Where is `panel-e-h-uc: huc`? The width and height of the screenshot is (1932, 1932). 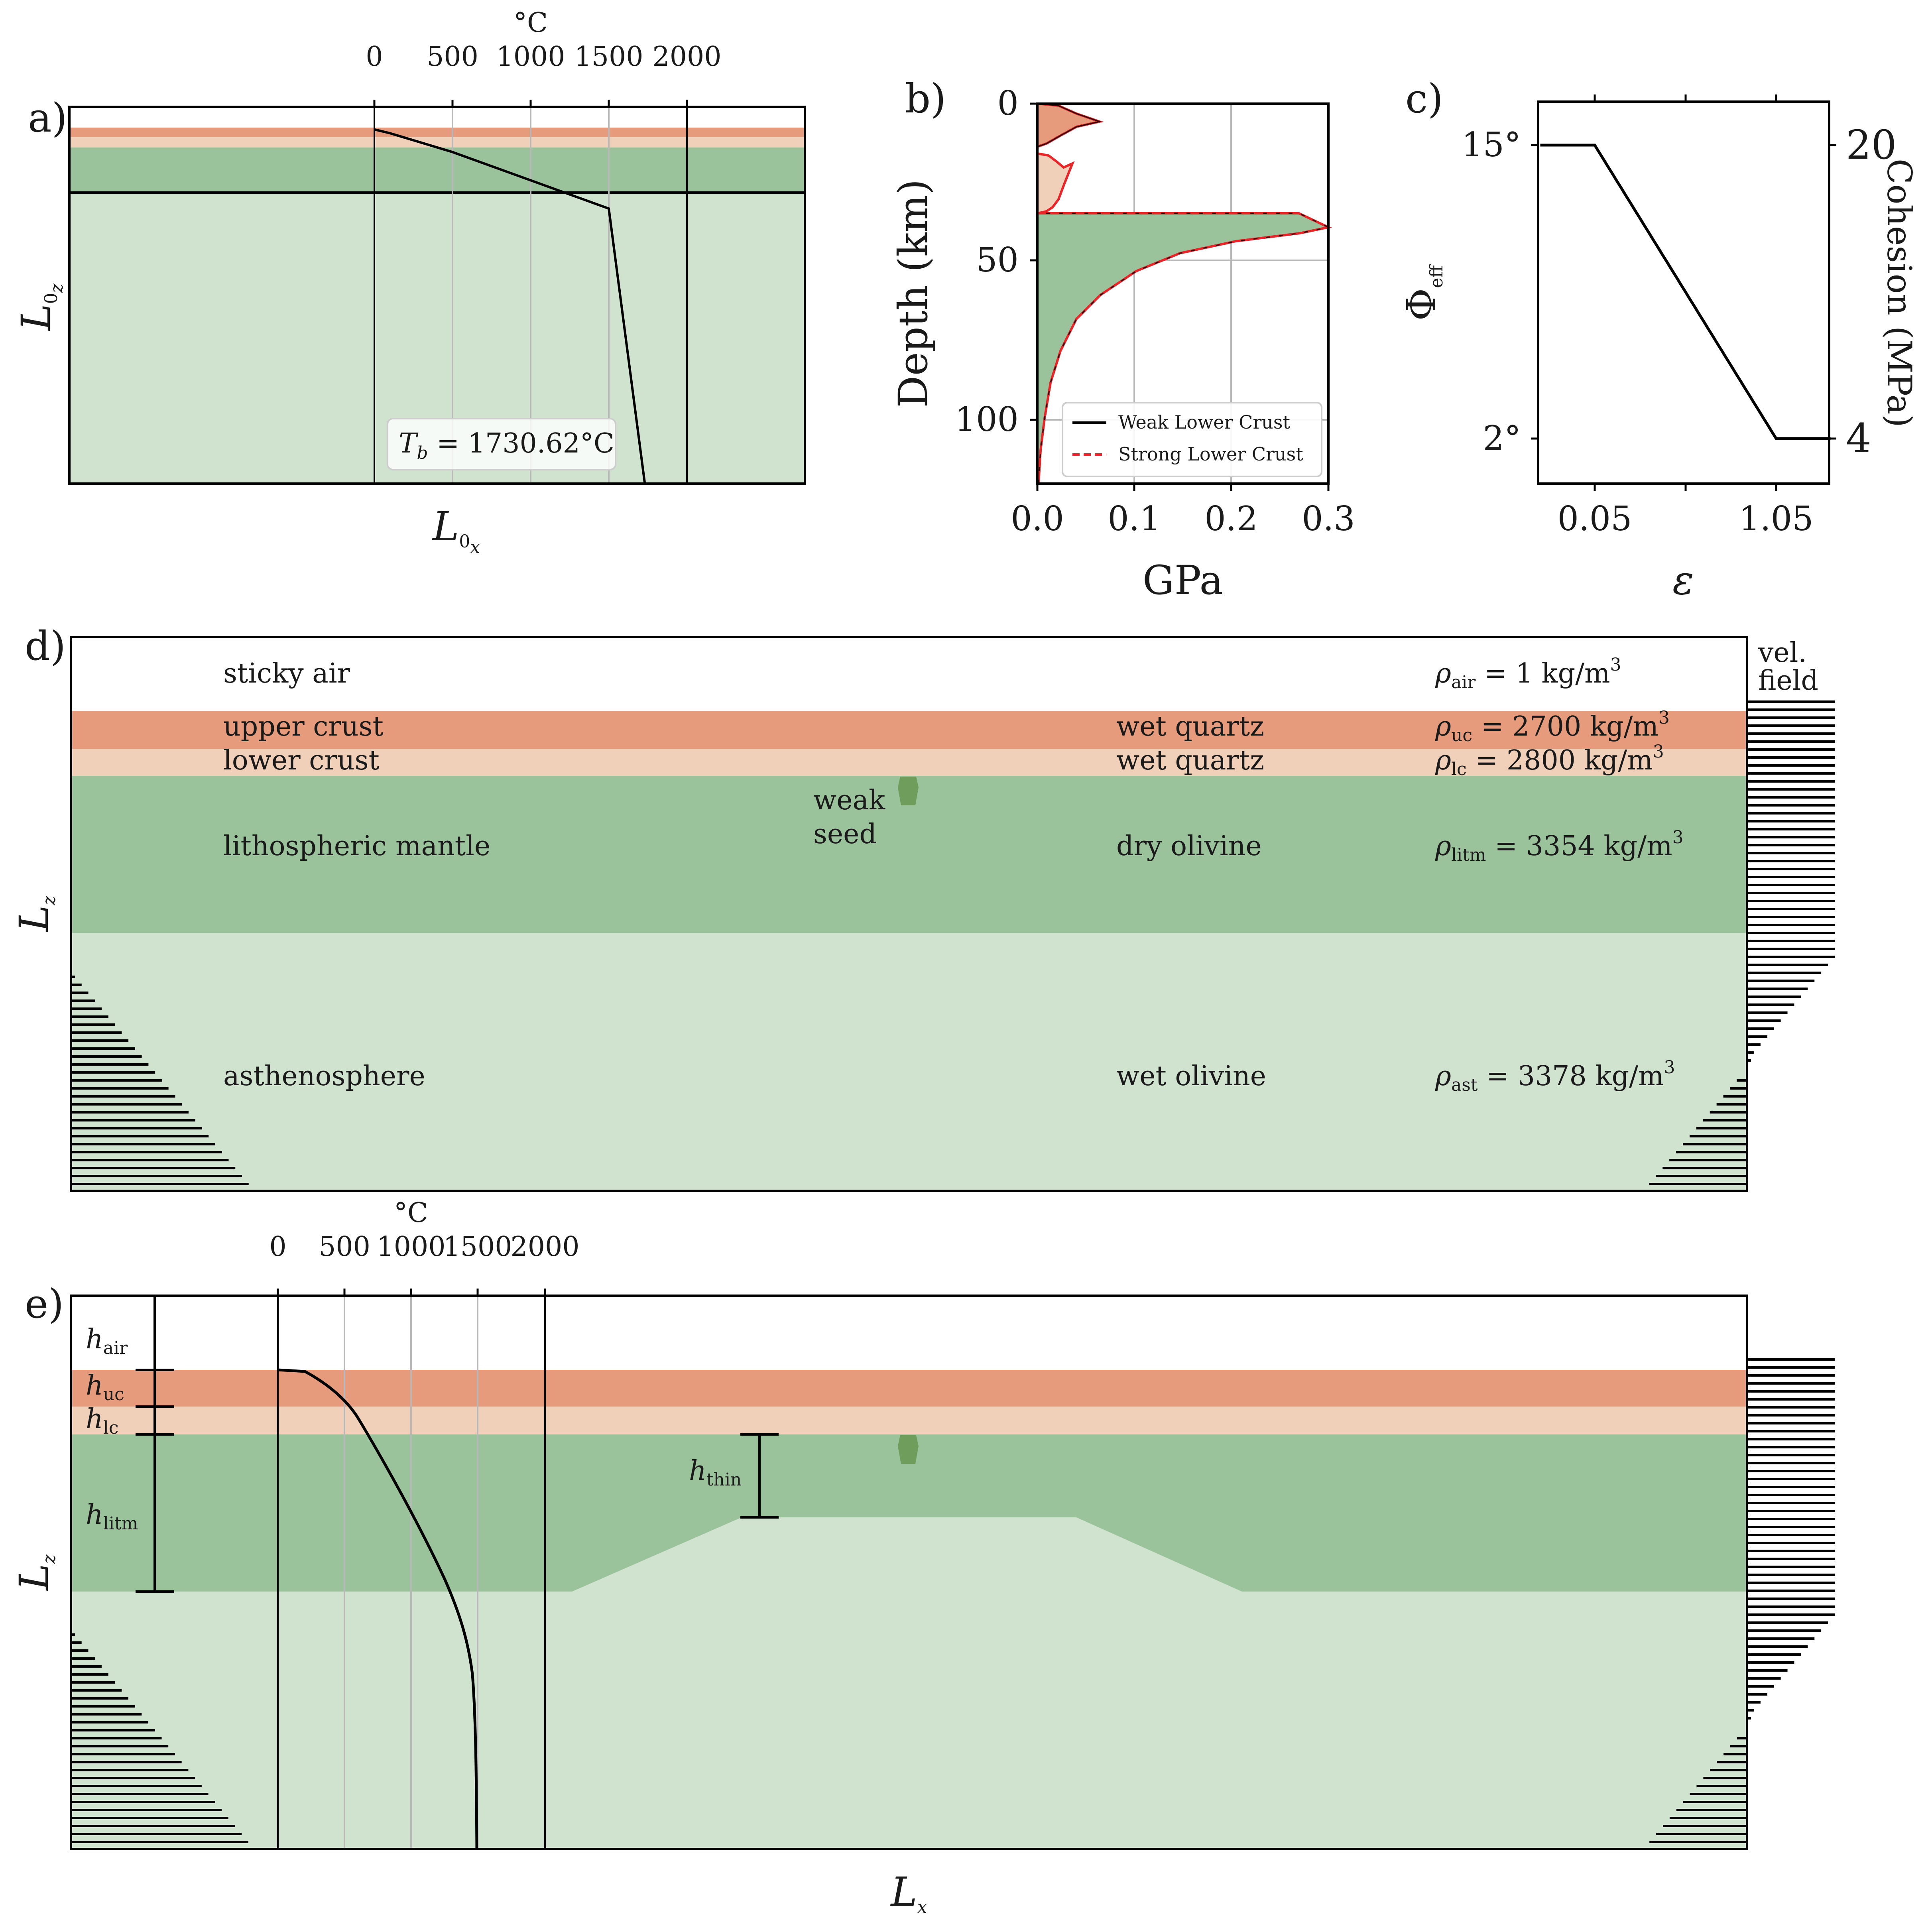 panel-e-h-uc: huc is located at coordinates (105, 1388).